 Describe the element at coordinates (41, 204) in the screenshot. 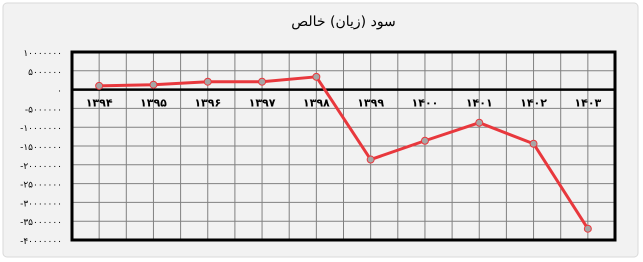

I see `y-tick-label: -۳۰۰۰۰۰۰۰` at that location.